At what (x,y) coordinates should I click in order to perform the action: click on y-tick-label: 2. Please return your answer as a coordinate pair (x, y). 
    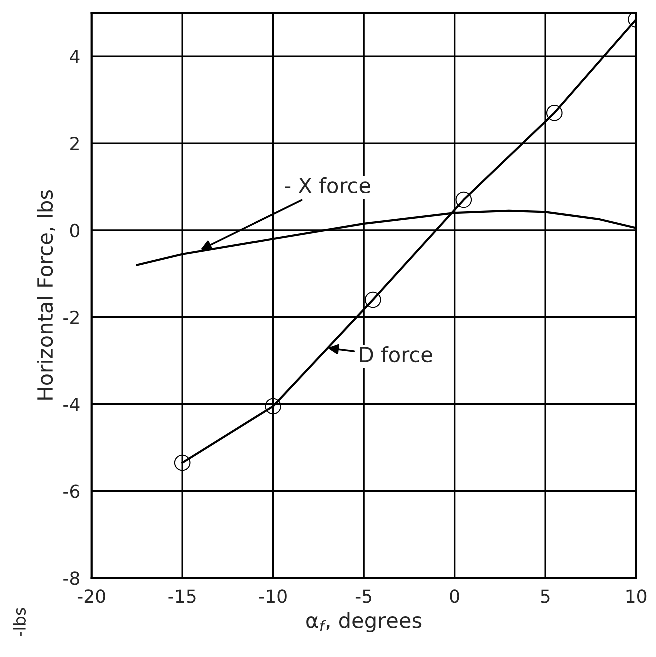
    Looking at the image, I should click on (74, 143).